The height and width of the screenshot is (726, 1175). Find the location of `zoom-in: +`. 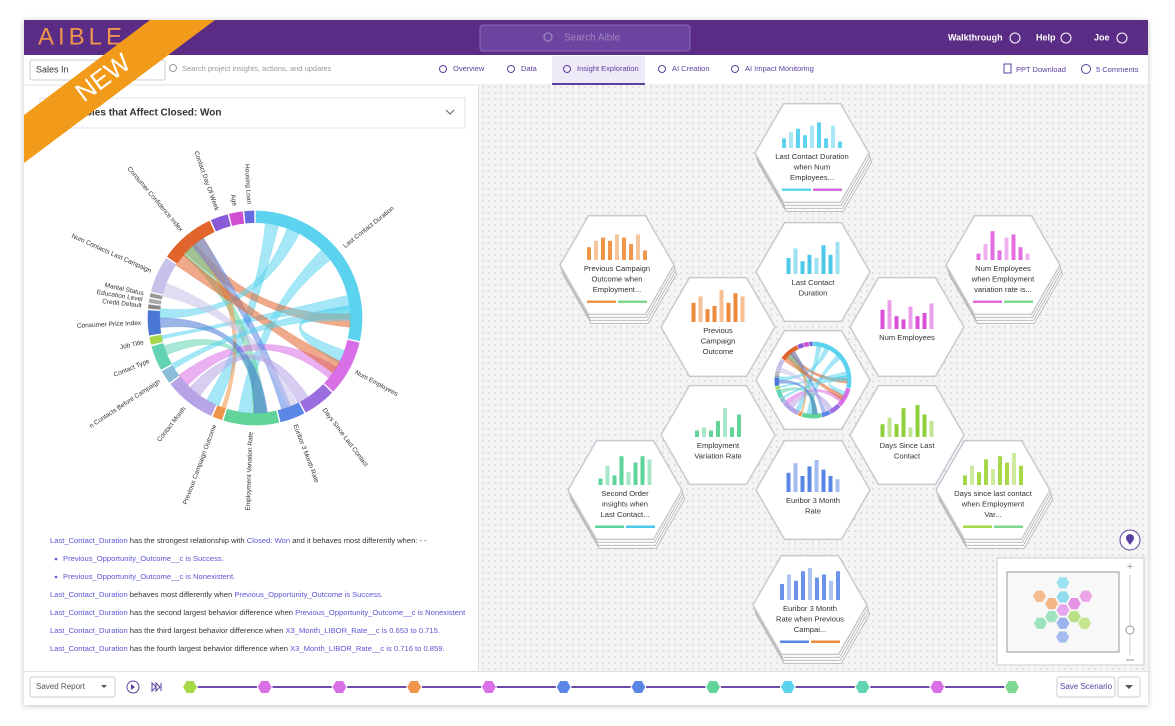

zoom-in: + is located at coordinates (1130, 567).